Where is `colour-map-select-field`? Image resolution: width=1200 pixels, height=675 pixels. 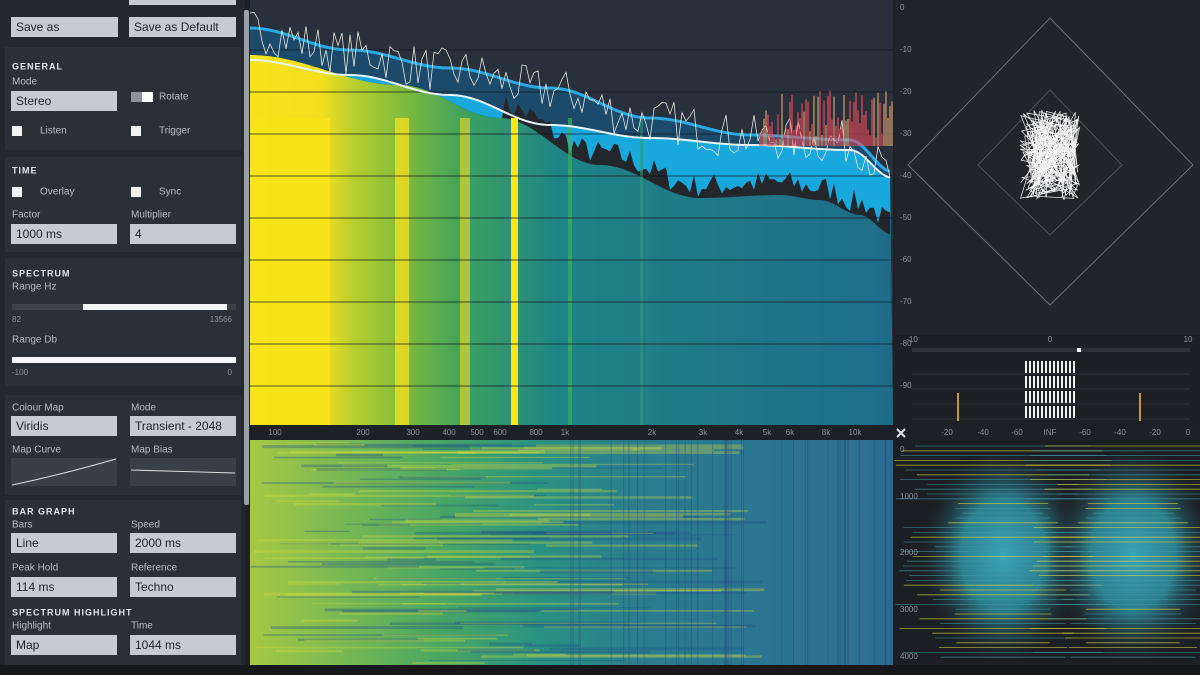 colour-map-select-field is located at coordinates (64, 426).